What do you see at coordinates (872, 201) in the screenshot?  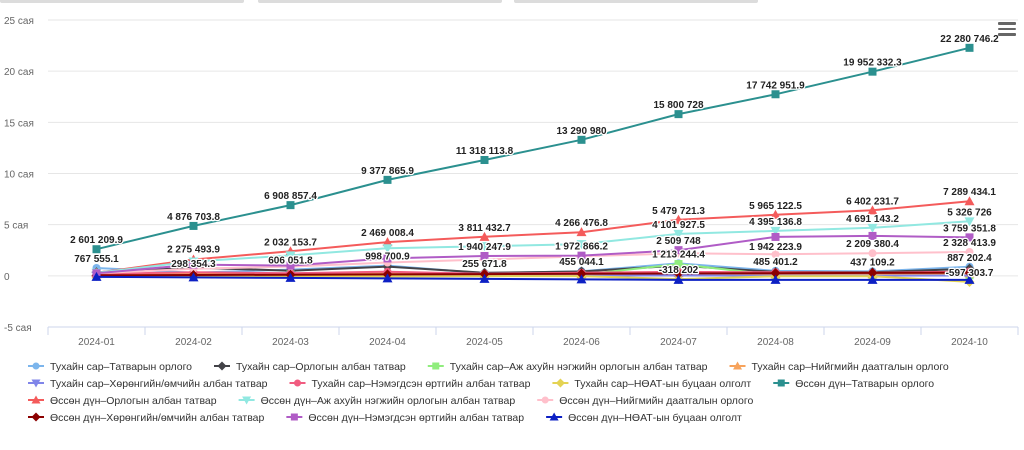 I see `data-label: 6 402 231.7` at bounding box center [872, 201].